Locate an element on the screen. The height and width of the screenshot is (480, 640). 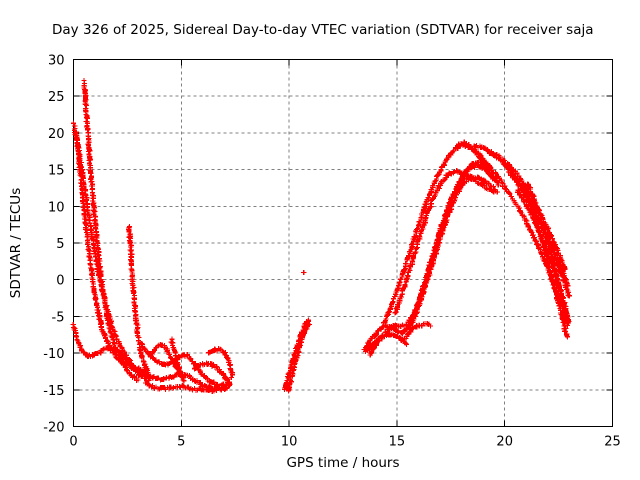
x-tick-label: 5 is located at coordinates (181, 442).